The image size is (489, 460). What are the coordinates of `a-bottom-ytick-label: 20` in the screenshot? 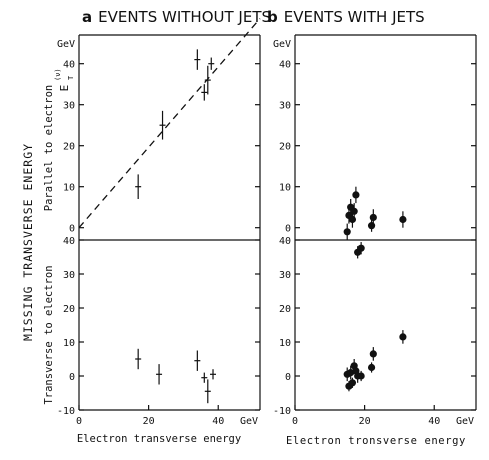 It's located at (69, 309).